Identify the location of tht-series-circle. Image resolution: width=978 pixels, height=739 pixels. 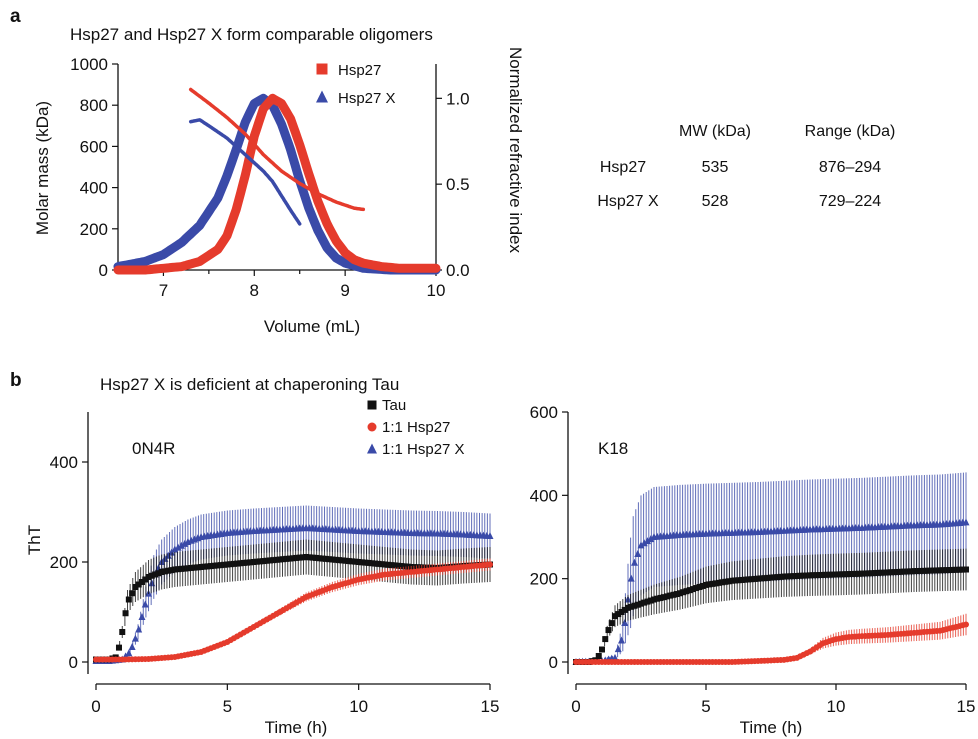
(771, 639).